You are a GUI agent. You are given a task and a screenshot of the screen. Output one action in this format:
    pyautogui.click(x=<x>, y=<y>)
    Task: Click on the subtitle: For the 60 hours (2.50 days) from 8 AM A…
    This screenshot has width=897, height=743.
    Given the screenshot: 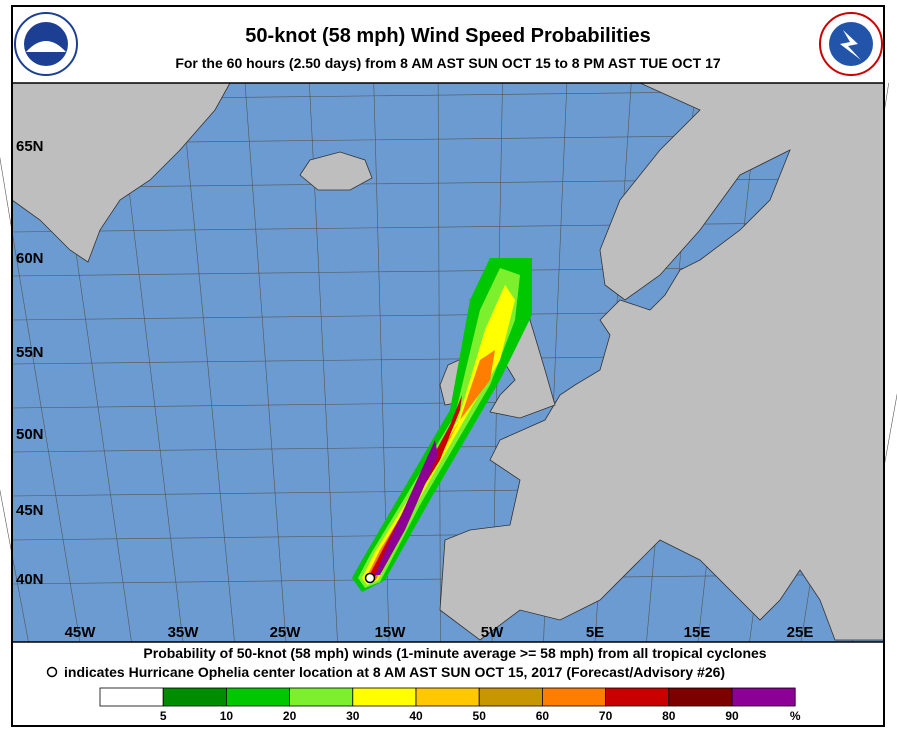 What is the action you would take?
    pyautogui.click(x=448, y=63)
    